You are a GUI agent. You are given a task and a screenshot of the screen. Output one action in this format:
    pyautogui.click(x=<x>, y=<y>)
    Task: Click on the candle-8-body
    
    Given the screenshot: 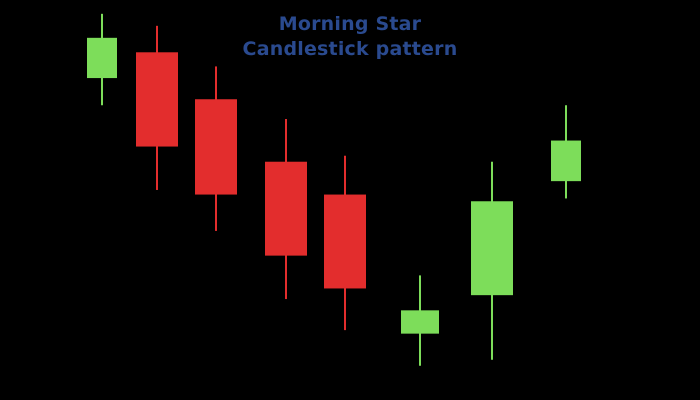 What is the action you would take?
    pyautogui.click(x=566, y=161)
    